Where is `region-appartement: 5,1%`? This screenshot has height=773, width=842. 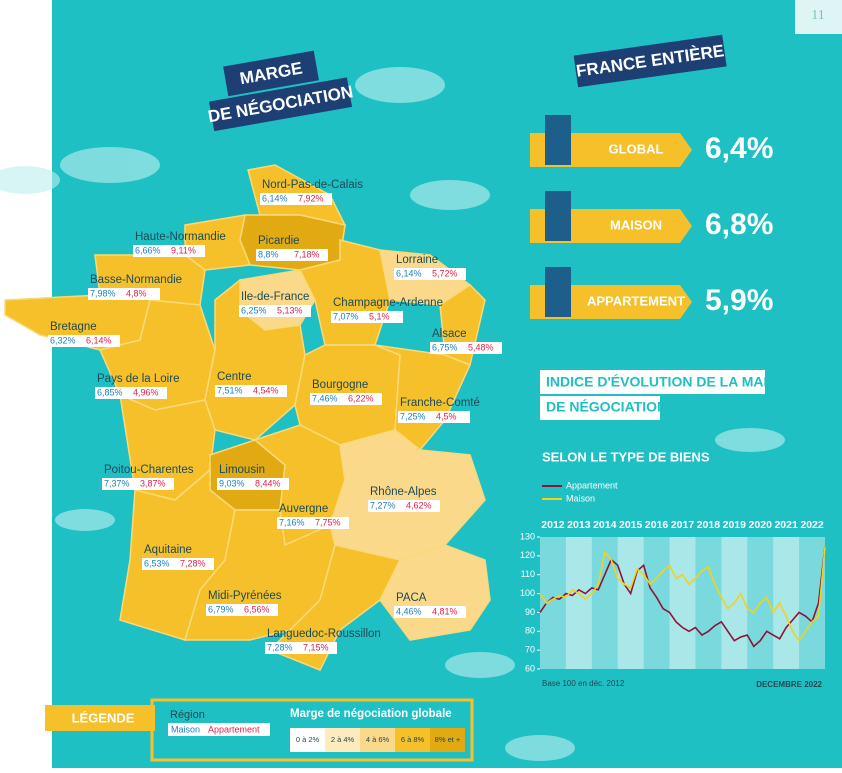
region-appartement: 5,1% is located at coordinates (379, 316).